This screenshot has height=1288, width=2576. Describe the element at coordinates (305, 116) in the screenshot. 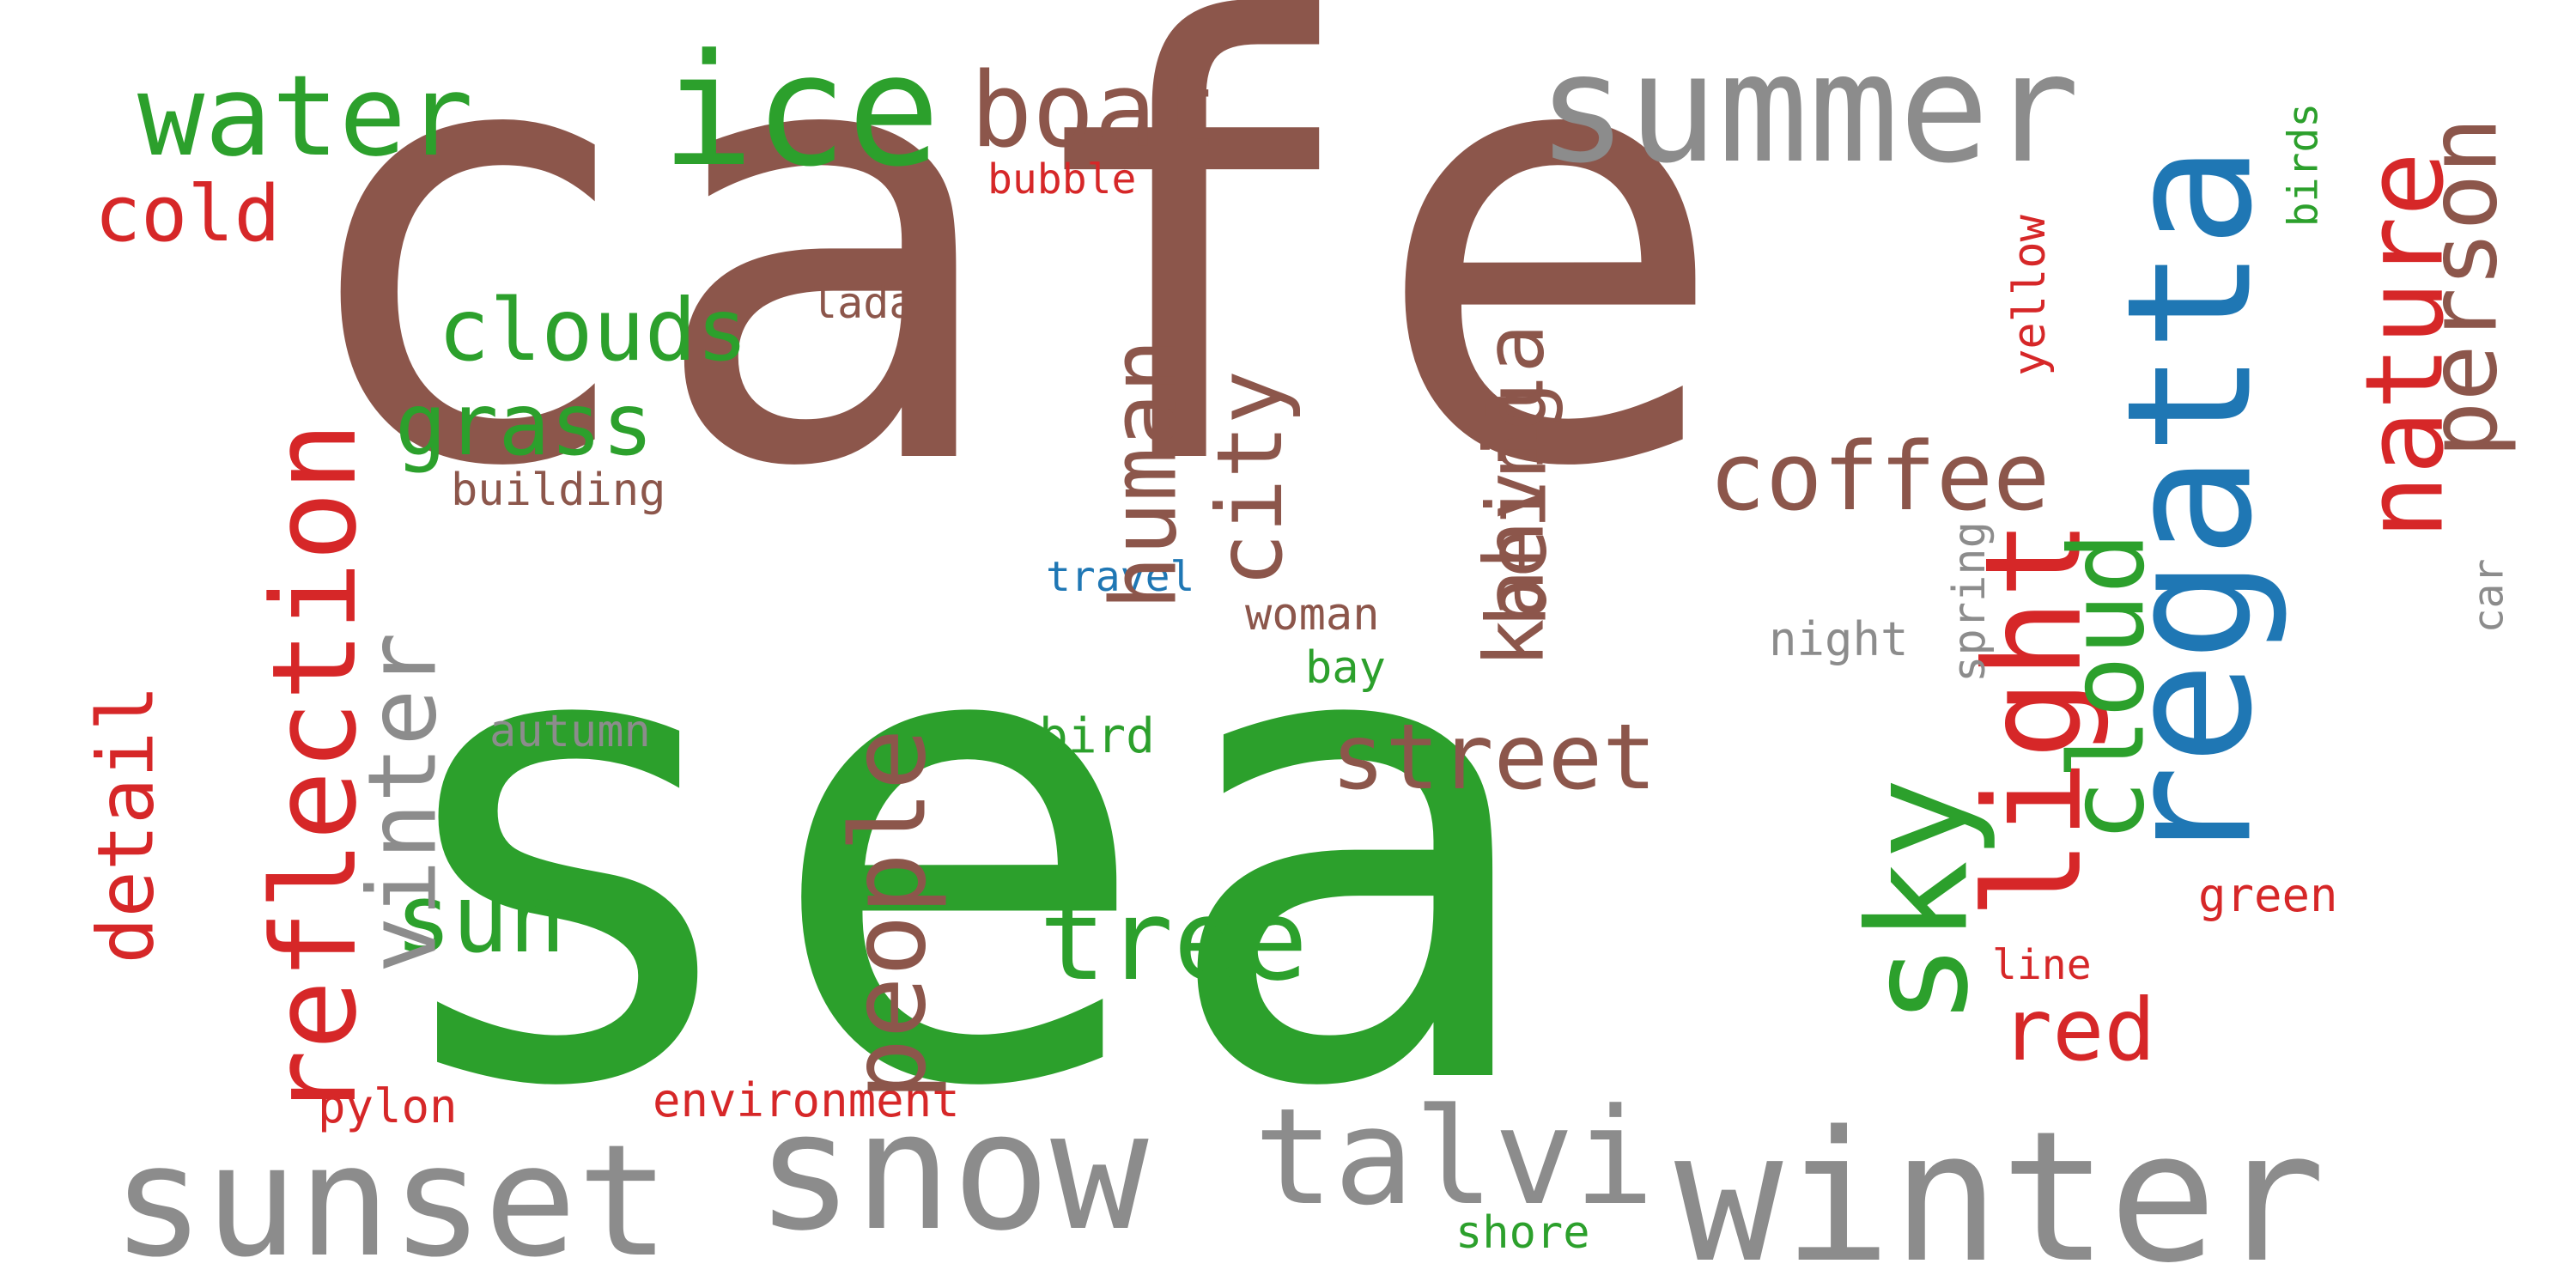

I see `word-water: water` at that location.